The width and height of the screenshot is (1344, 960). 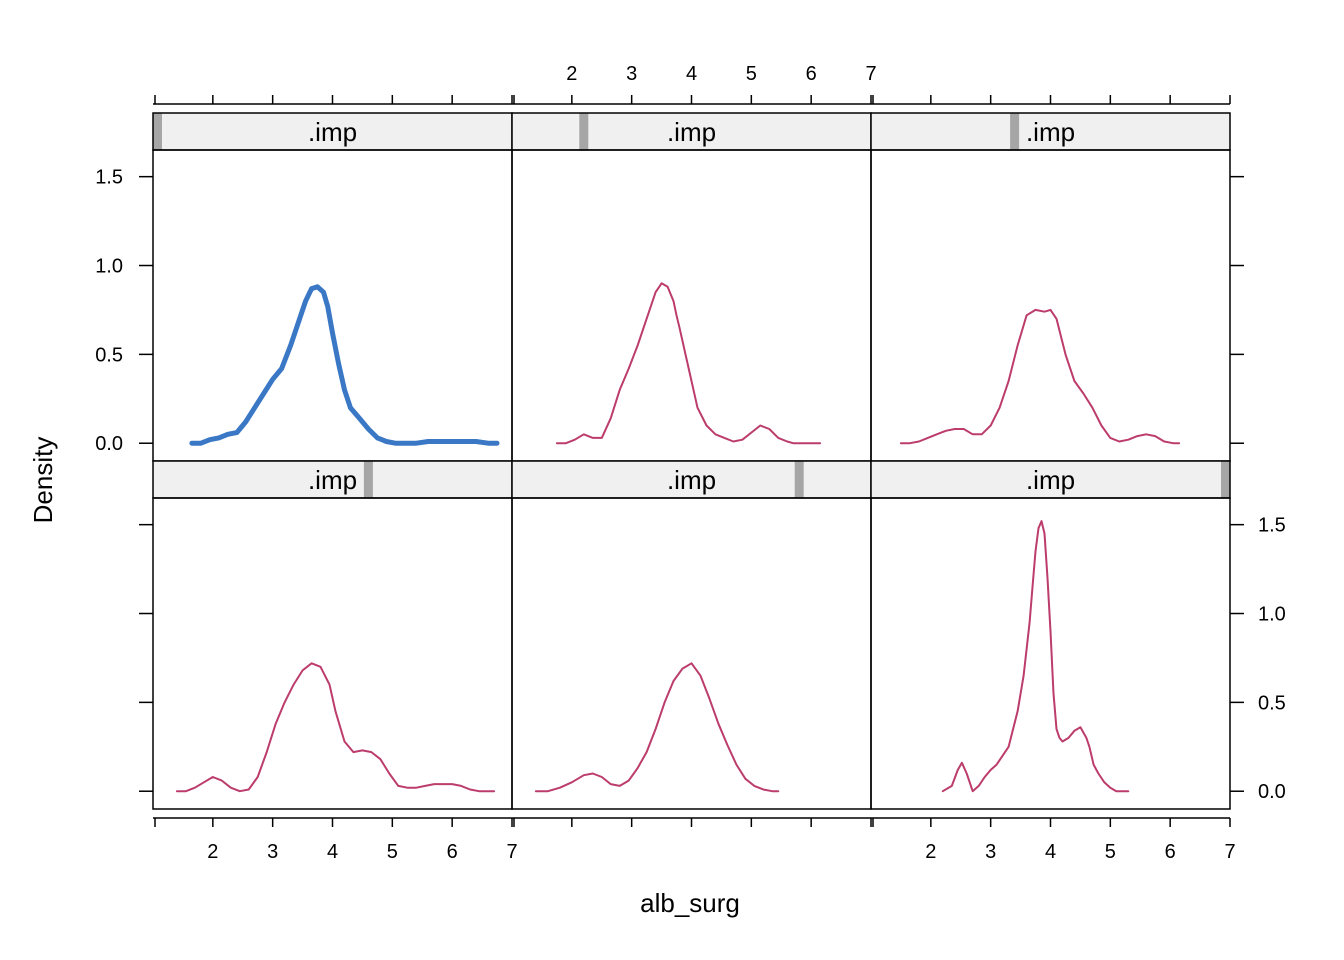 I want to click on y-axis-right-row1, so click(x=1237, y=309).